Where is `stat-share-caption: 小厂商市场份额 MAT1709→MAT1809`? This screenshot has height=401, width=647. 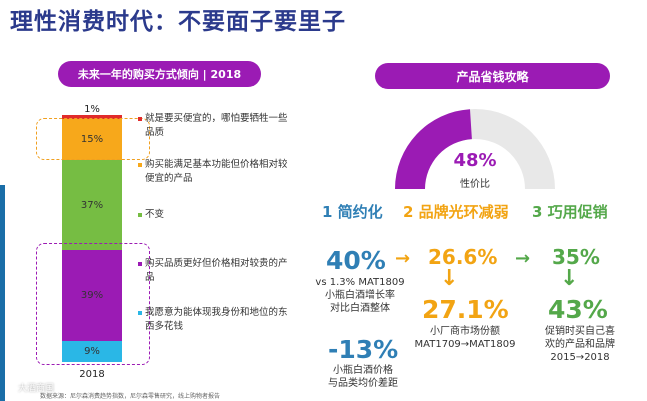
stat-share-caption: 小厂商市场份额 MAT1709→MAT1809 is located at coordinates (465, 338).